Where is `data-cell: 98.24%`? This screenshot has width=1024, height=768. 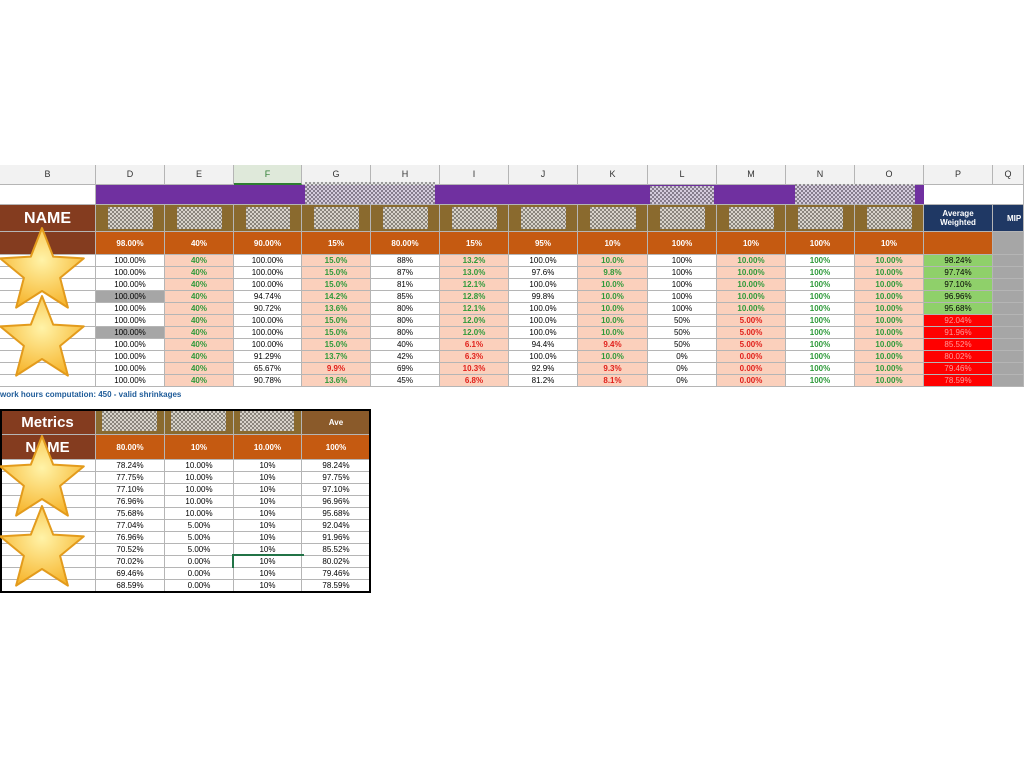
data-cell: 98.24% is located at coordinates (958, 261).